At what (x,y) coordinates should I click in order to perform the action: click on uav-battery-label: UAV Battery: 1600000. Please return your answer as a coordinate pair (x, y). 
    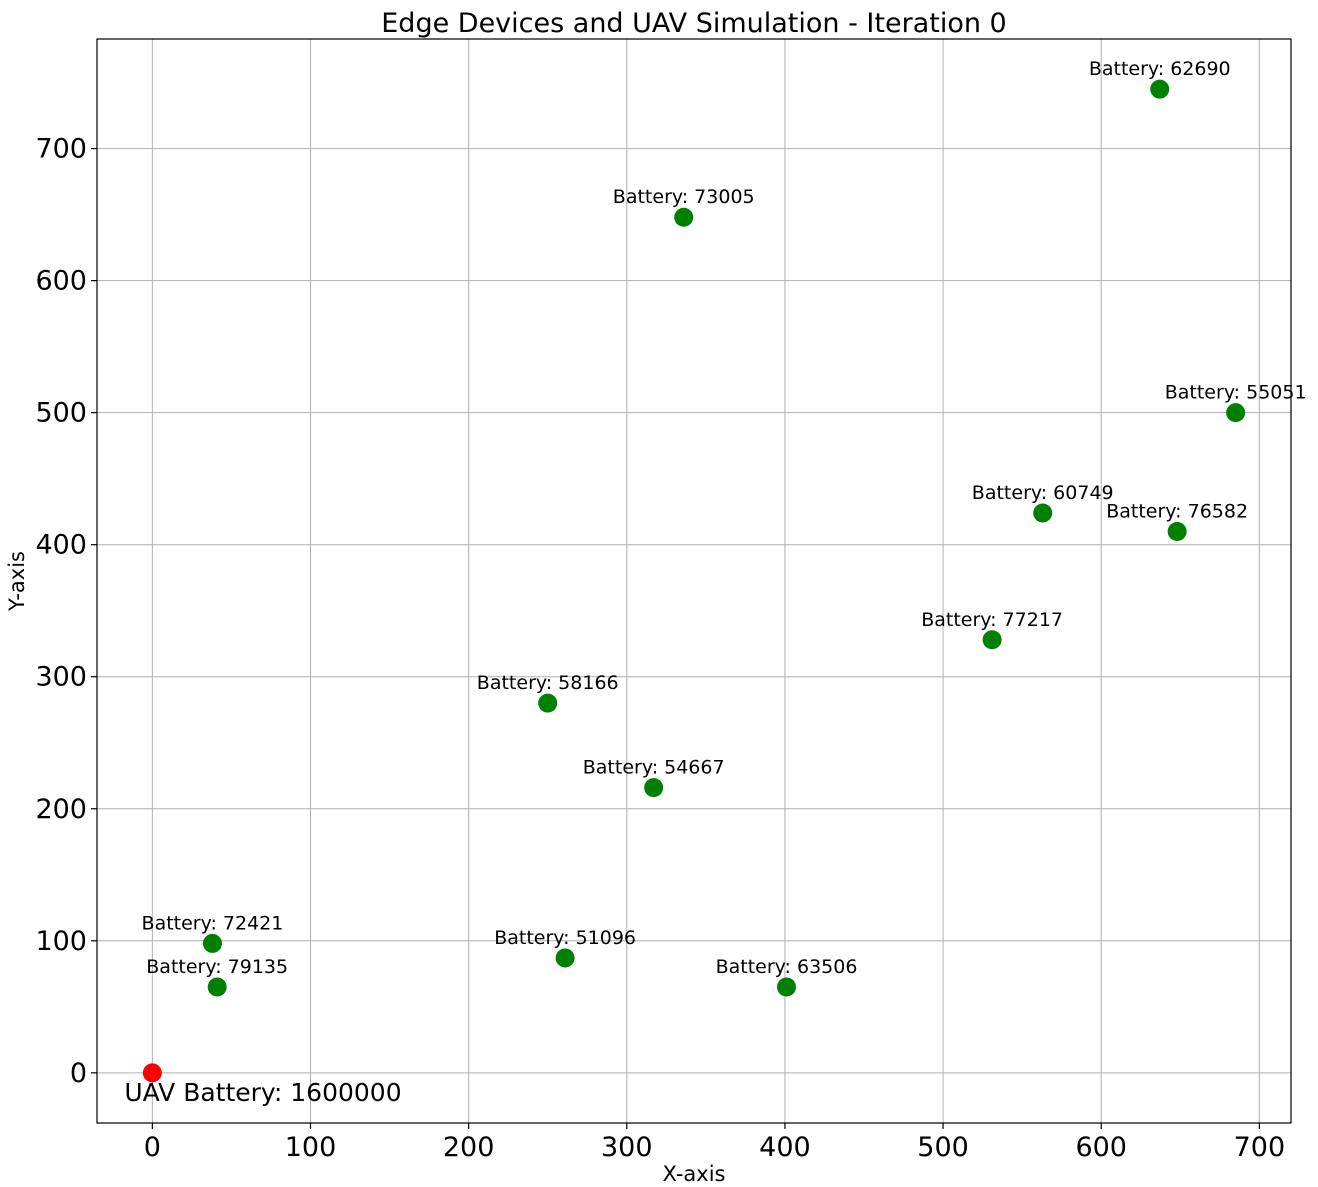
    Looking at the image, I should click on (262, 1092).